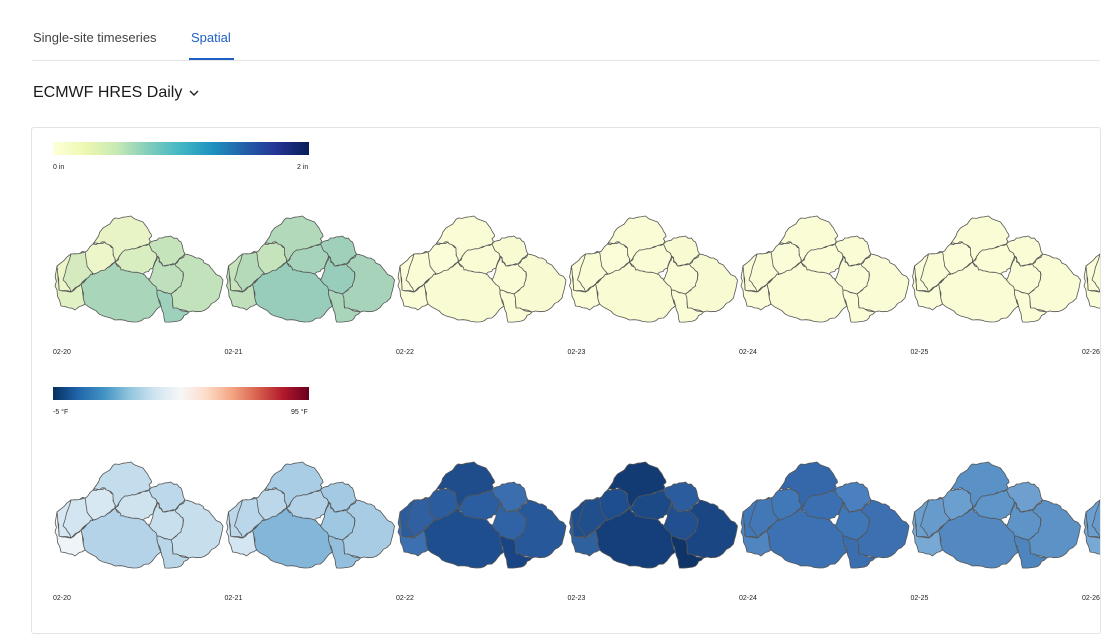 The height and width of the screenshot is (642, 1115). I want to click on tab-single-site-timeseries: Single-site timeseries, so click(95, 37).